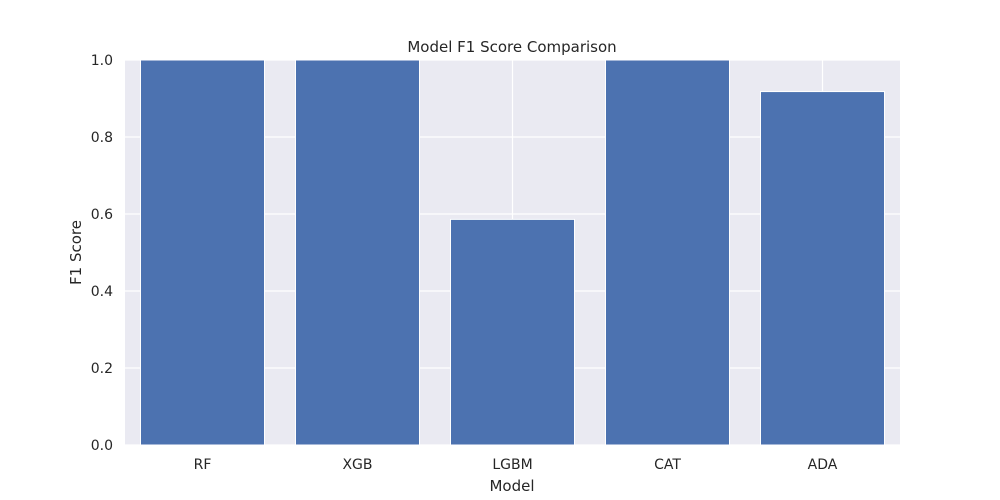  What do you see at coordinates (76, 252) in the screenshot?
I see `y-axis-label: F1 Score` at bounding box center [76, 252].